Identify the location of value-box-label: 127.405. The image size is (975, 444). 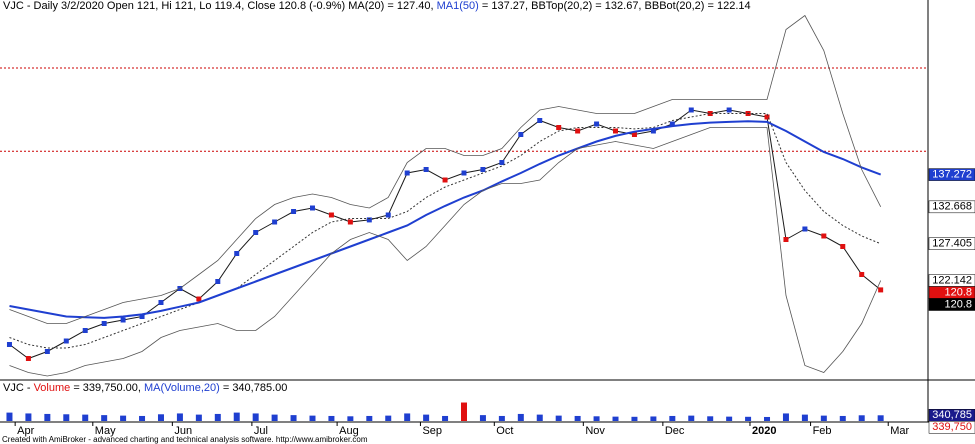
(952, 244).